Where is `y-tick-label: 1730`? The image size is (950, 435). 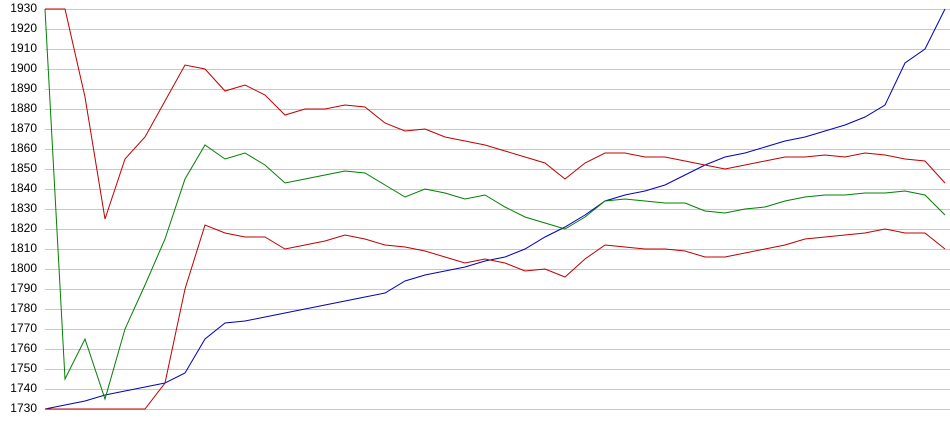
y-tick-label: 1730 is located at coordinates (23, 408).